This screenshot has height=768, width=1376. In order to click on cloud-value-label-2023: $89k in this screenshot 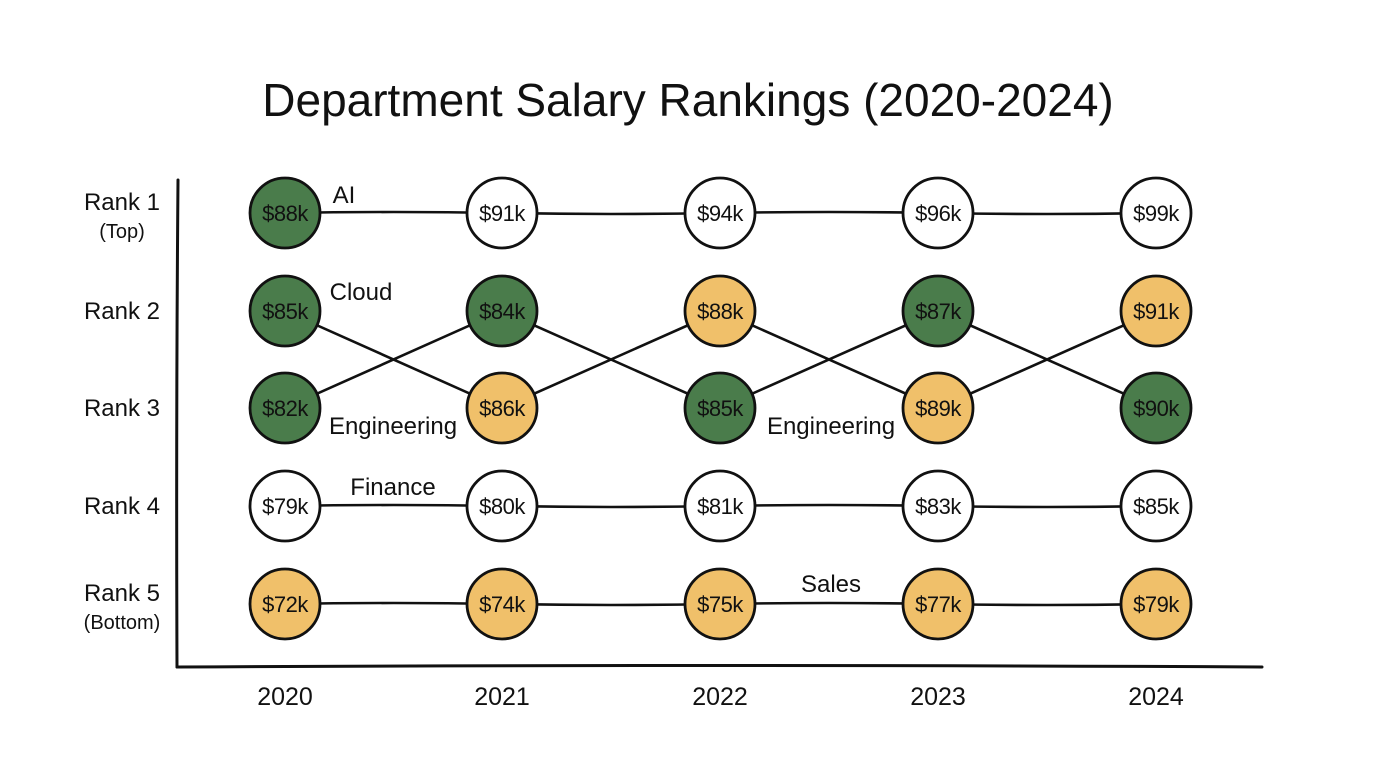, I will do `click(938, 408)`.